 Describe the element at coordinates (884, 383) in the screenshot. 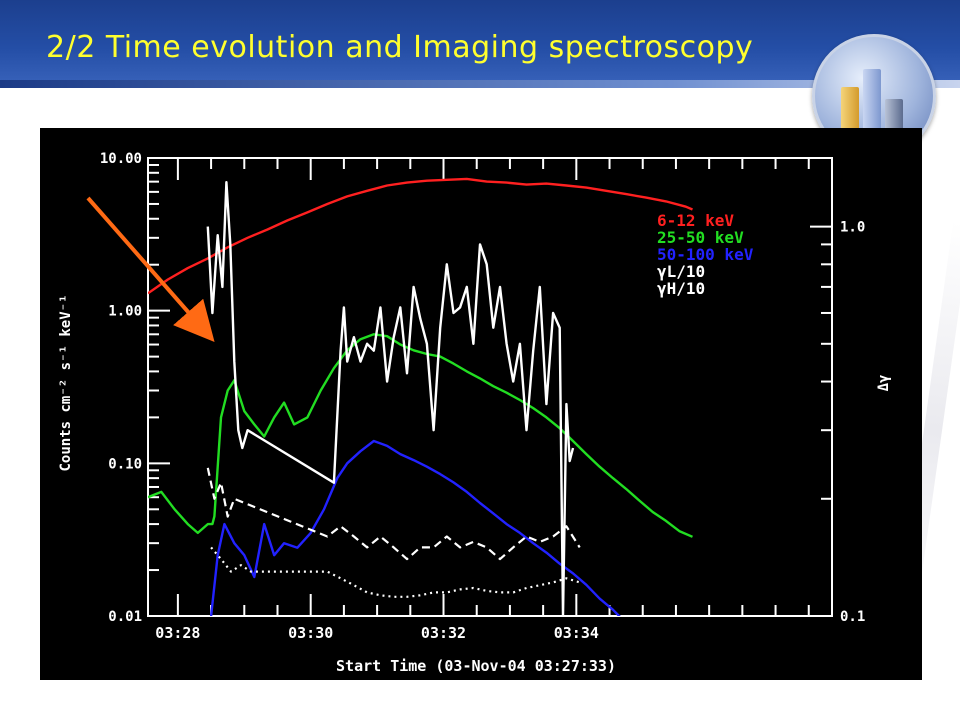

I see `y2-axis-label: Δγ` at that location.